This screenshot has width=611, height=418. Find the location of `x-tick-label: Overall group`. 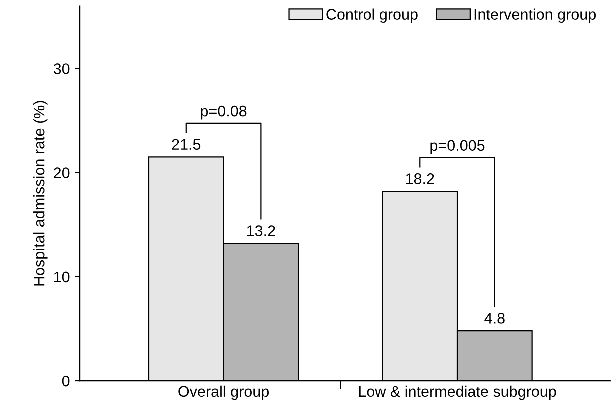

x-tick-label: Overall group is located at coordinates (224, 393).